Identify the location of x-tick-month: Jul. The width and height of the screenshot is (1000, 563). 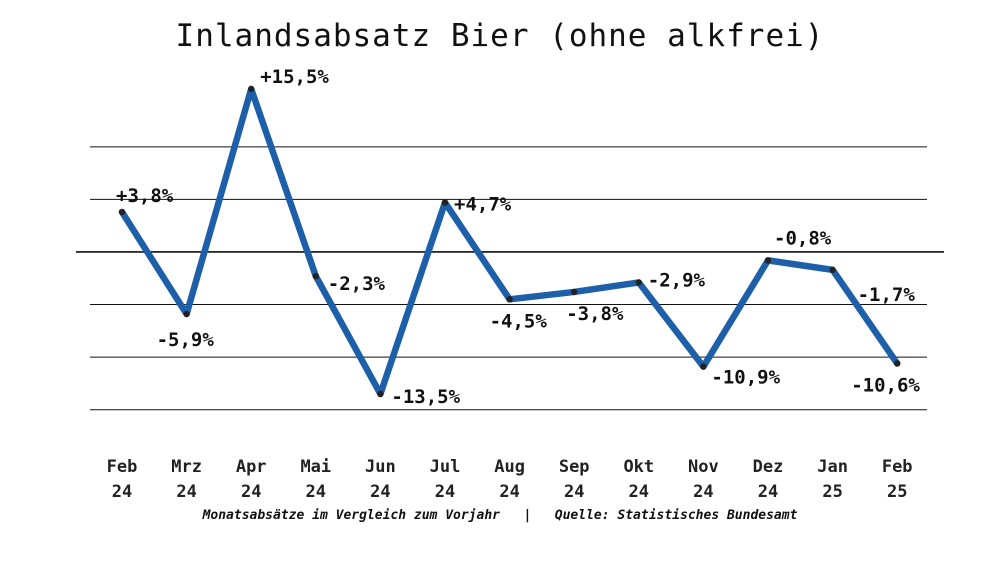
(445, 467).